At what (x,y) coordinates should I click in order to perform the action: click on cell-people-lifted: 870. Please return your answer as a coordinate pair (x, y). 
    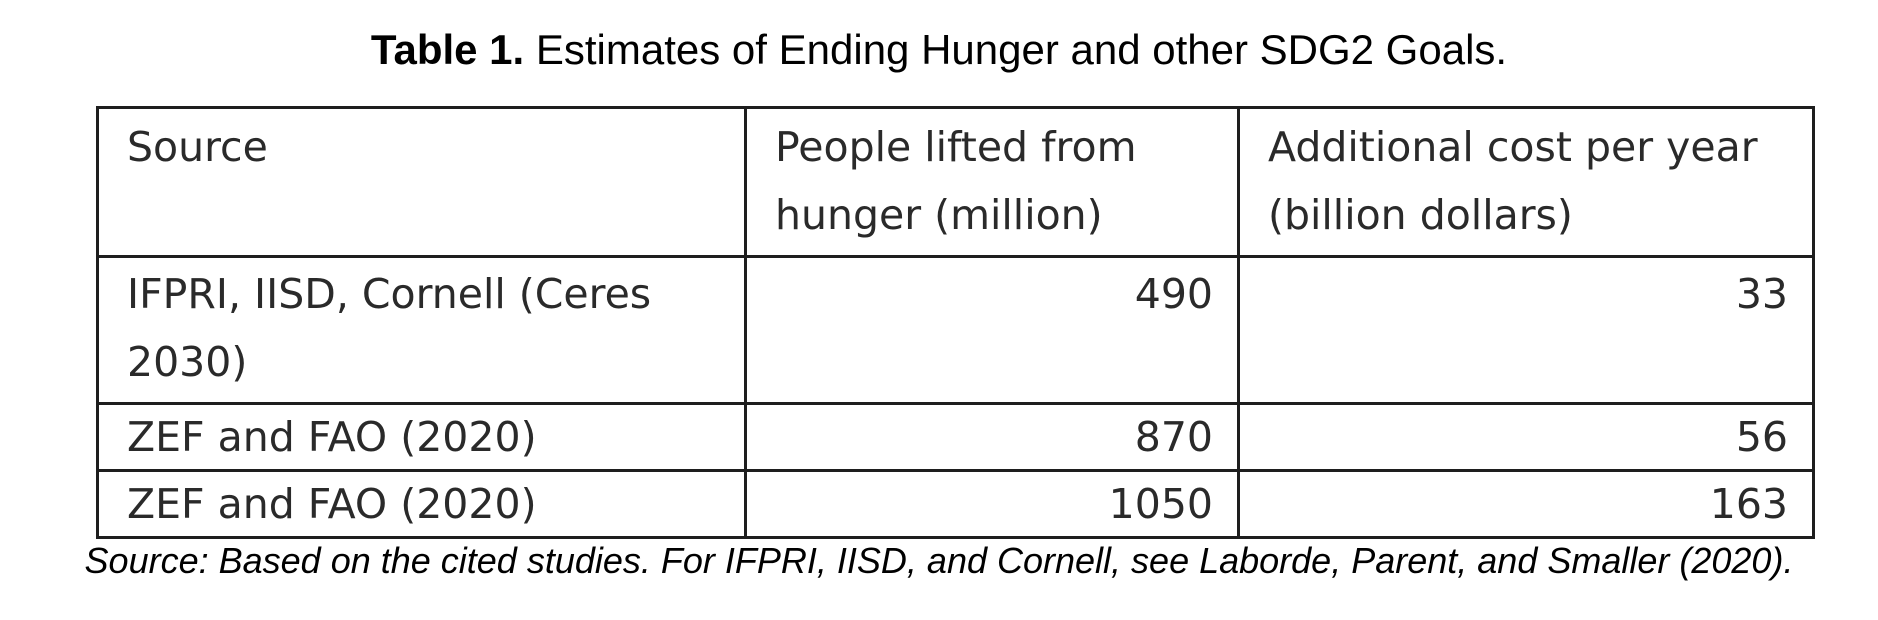
    Looking at the image, I should click on (992, 437).